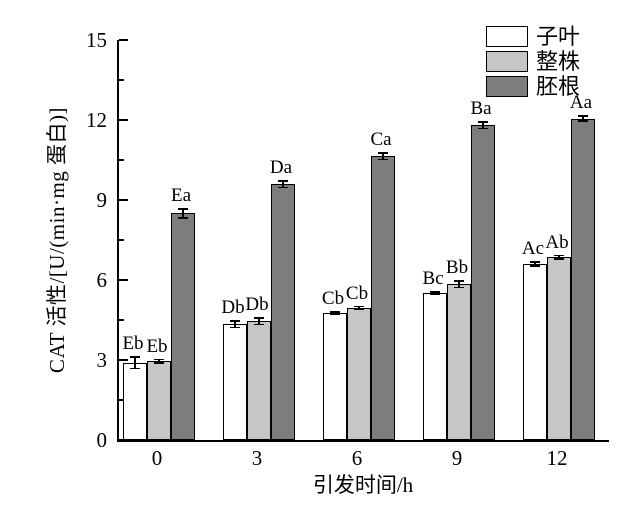  What do you see at coordinates (181, 195) in the screenshot?
I see `significance-label: Ea` at bounding box center [181, 195].